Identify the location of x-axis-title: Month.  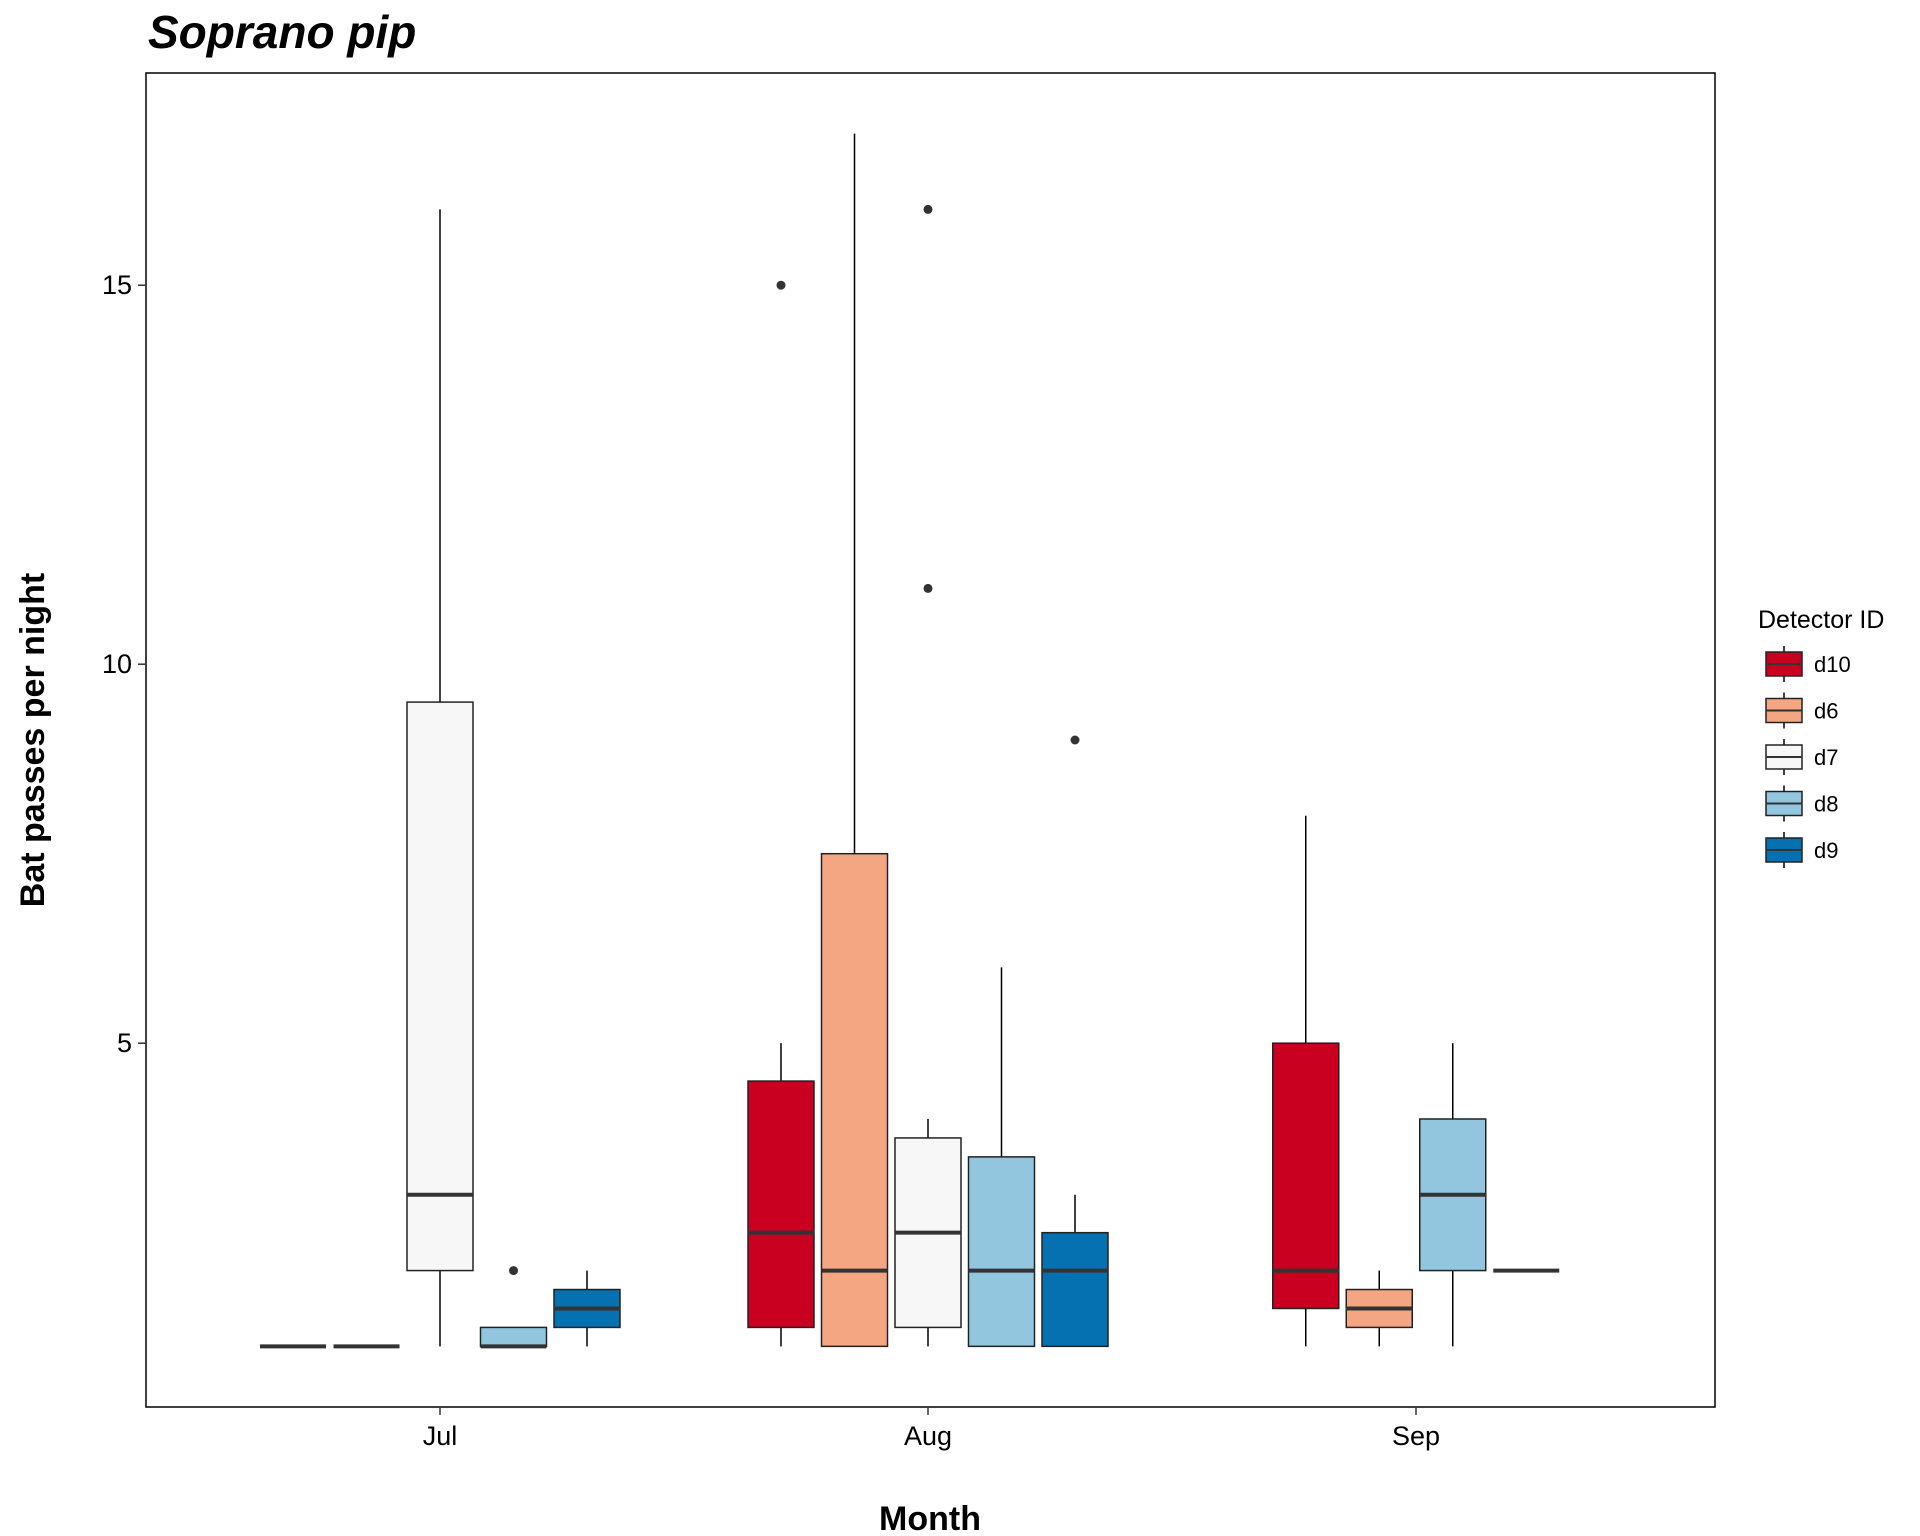
(930, 1518).